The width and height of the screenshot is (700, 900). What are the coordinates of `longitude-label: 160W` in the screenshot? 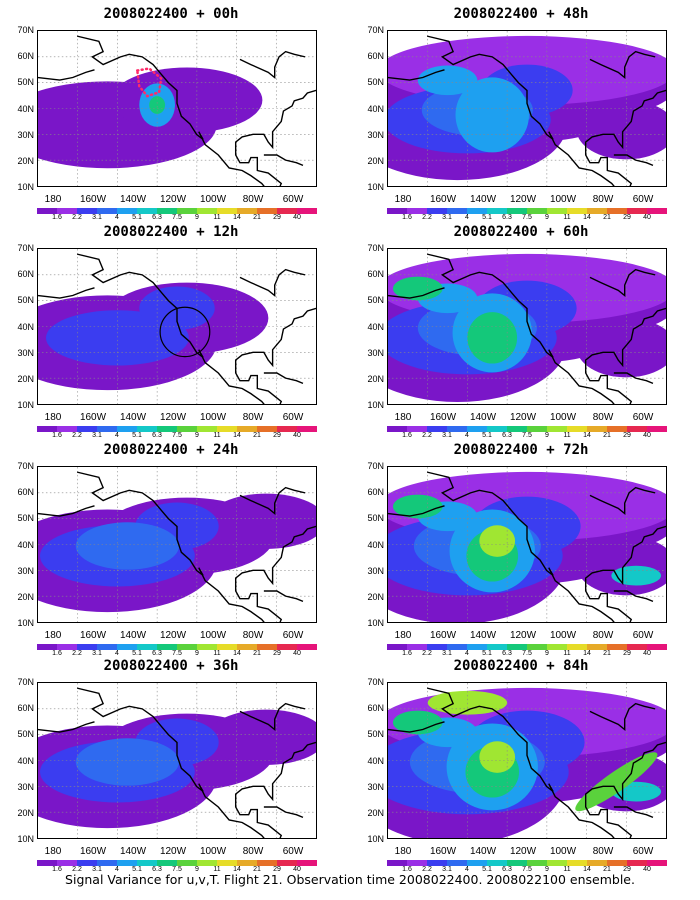 It's located at (443, 199).